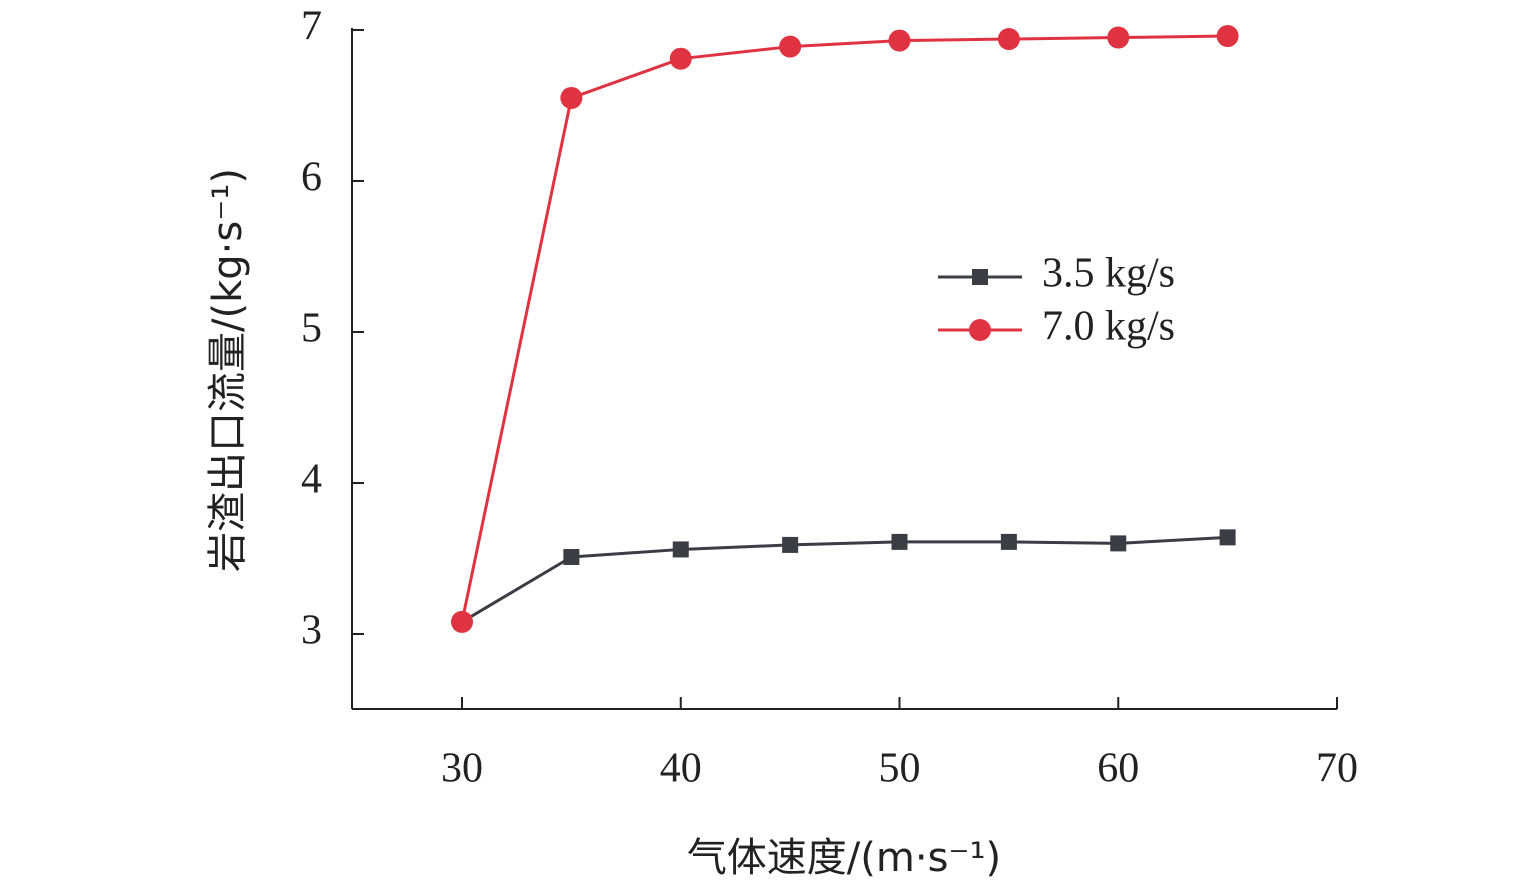 The width and height of the screenshot is (1535, 891). I want to click on x-tick-label: 50, so click(900, 769).